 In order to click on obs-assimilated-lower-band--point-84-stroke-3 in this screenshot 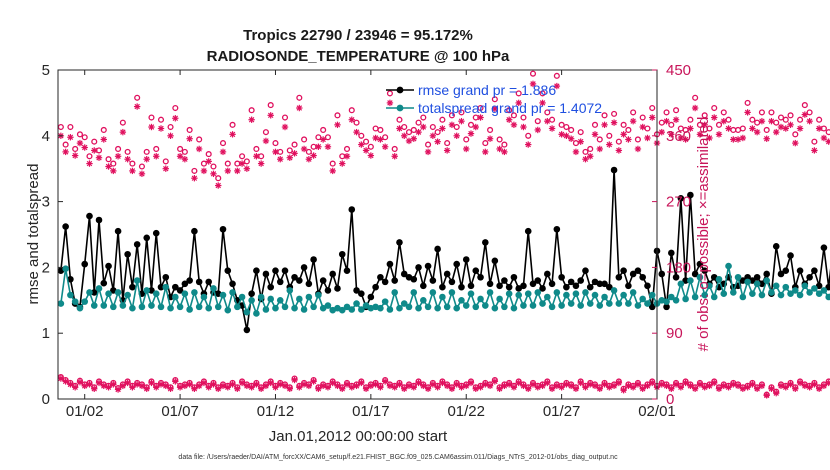, I will do `click(461, 387)`.